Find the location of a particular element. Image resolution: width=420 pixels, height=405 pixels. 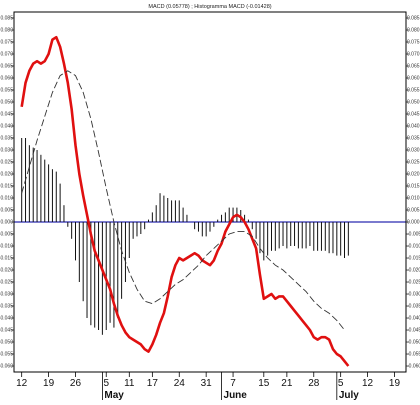

y-tick-label-right: 0.005 is located at coordinates (413, 211).